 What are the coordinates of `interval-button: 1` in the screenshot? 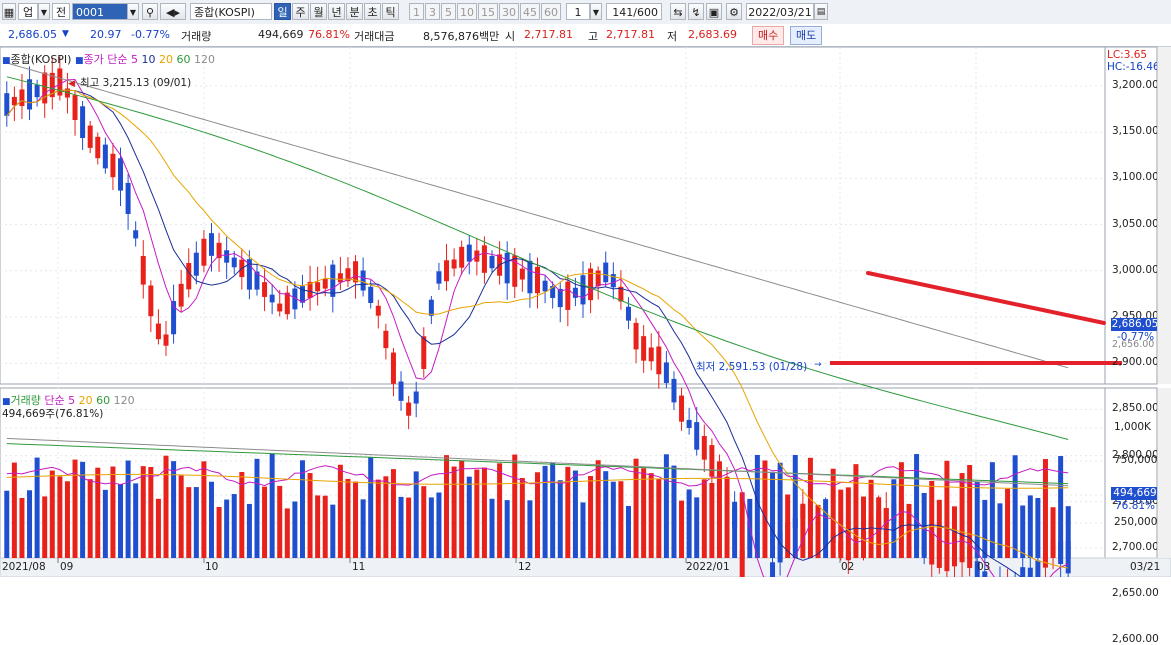 It's located at (416, 11).